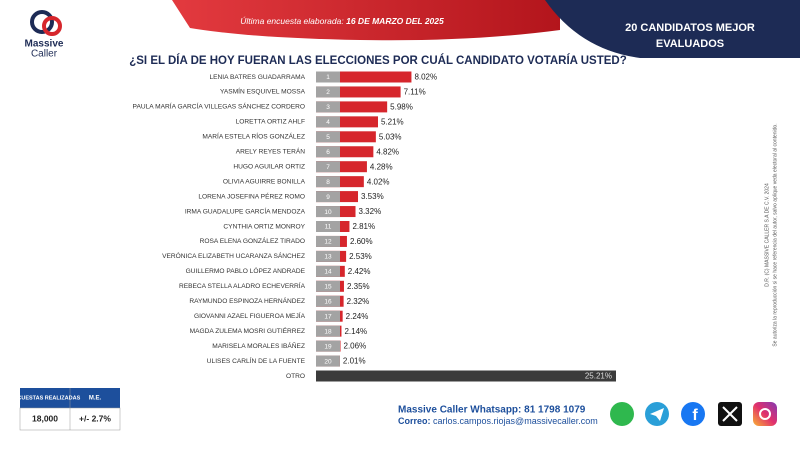 The width and height of the screenshot is (800, 454). What do you see at coordinates (492, 410) in the screenshot?
I see `contact-whatsapp: Massive Caller Whatsapp: 81 1798 1079` at bounding box center [492, 410].